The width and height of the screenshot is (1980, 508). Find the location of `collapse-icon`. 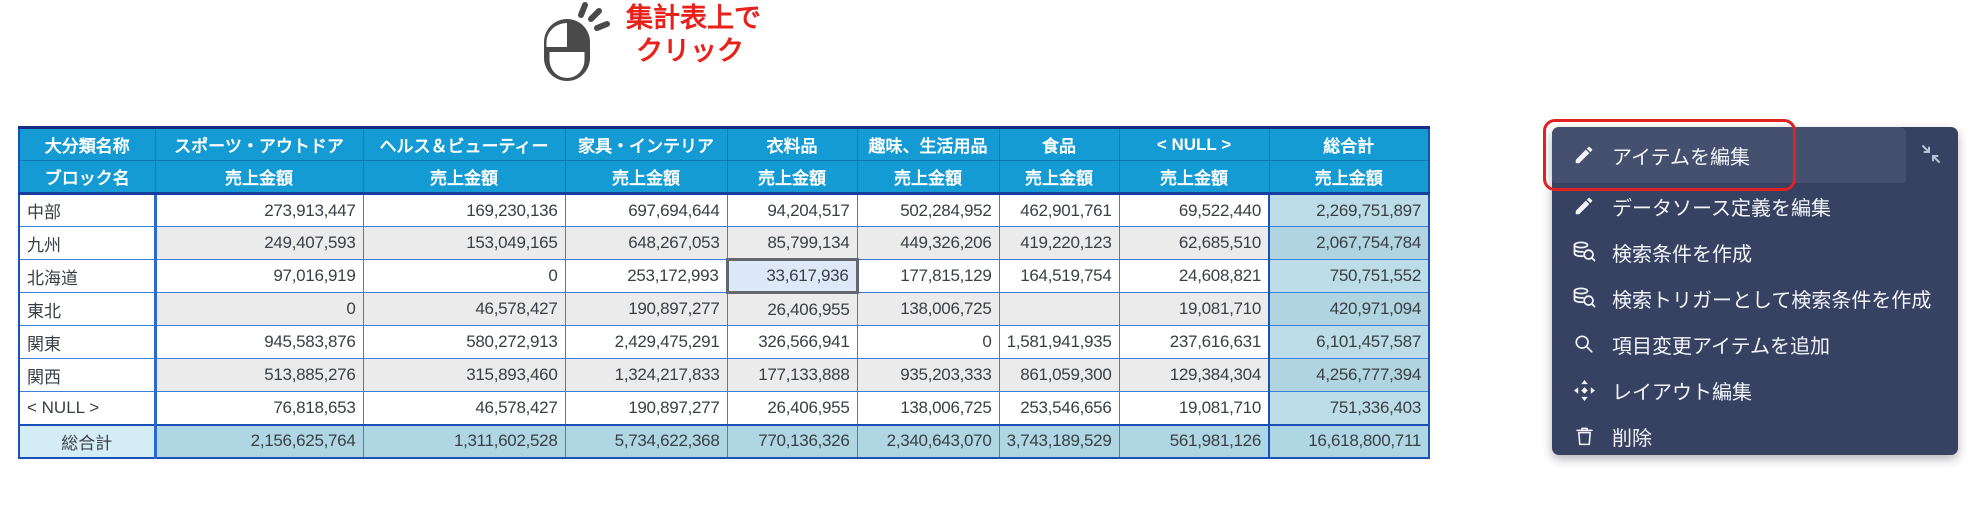

collapse-icon is located at coordinates (1931, 156).